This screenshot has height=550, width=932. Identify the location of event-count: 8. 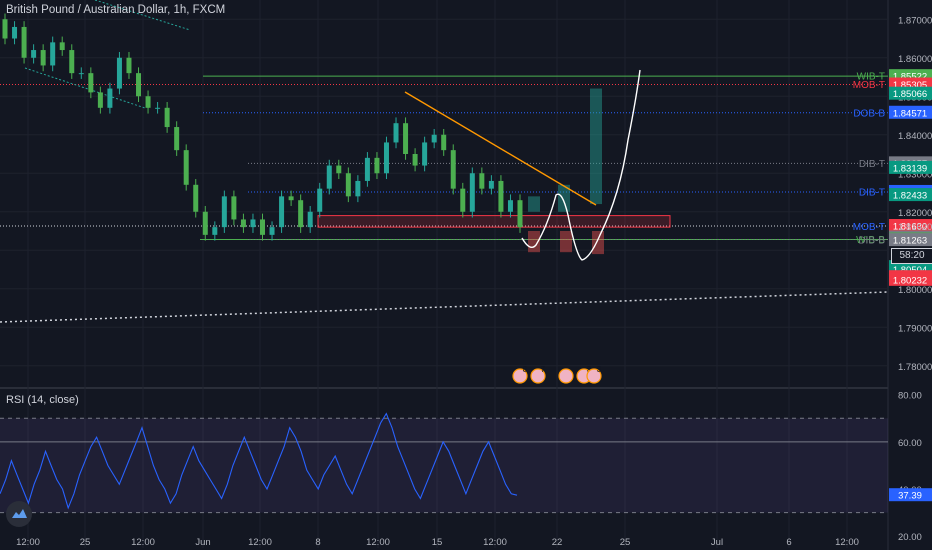
(525, 369).